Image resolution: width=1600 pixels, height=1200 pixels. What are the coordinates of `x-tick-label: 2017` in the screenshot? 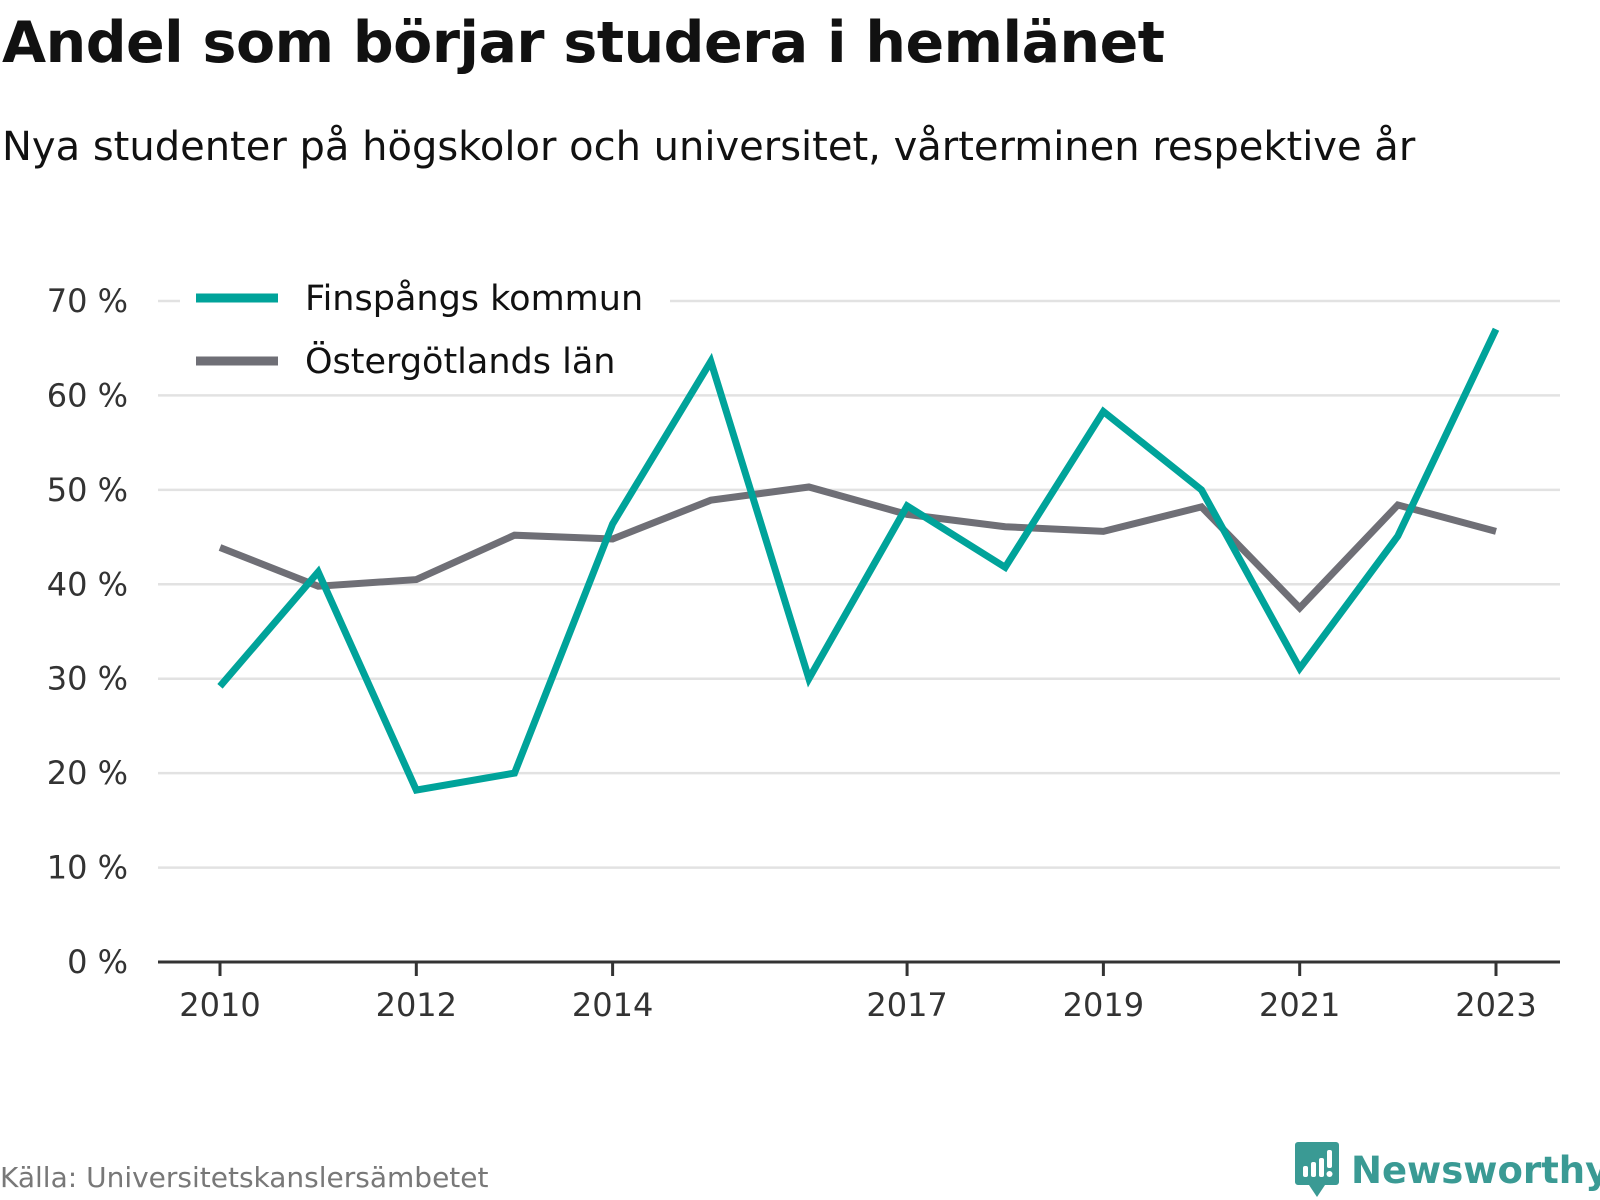 It's located at (906, 1005).